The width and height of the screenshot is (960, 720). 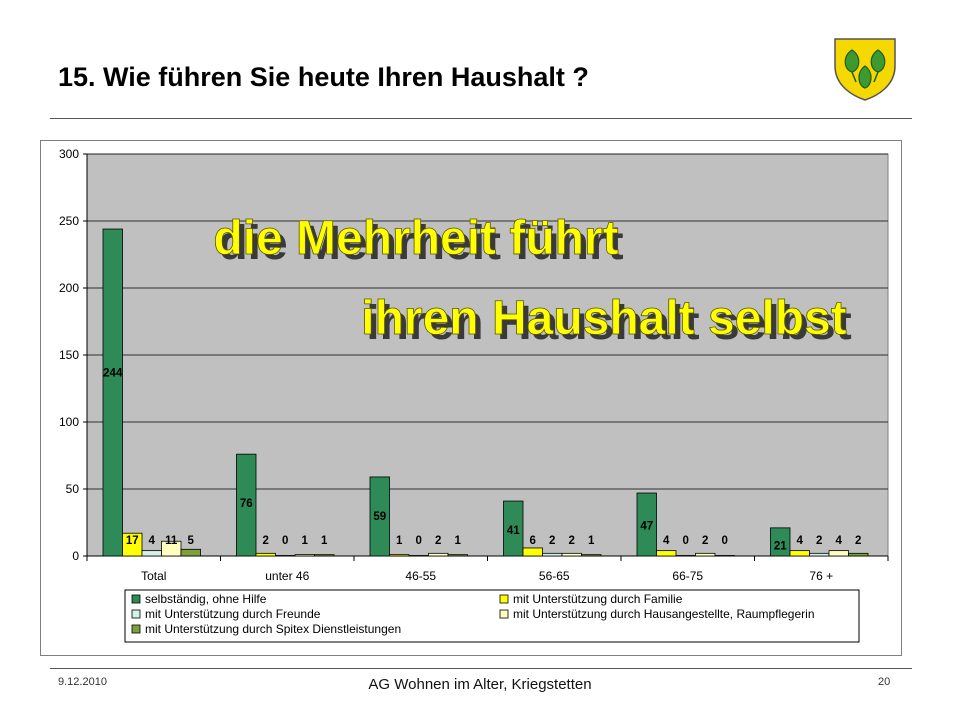 What do you see at coordinates (481, 668) in the screenshot?
I see `footer-divider` at bounding box center [481, 668].